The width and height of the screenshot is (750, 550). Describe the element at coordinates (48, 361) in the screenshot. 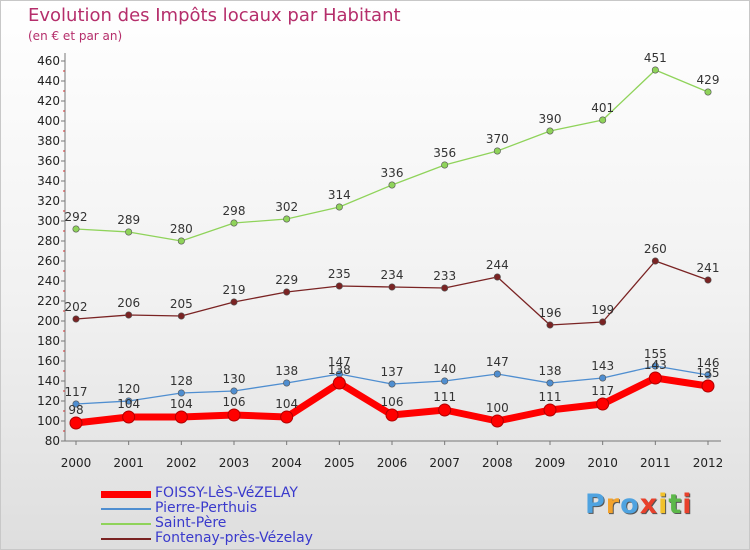

I see `y-tick-label: 160` at that location.